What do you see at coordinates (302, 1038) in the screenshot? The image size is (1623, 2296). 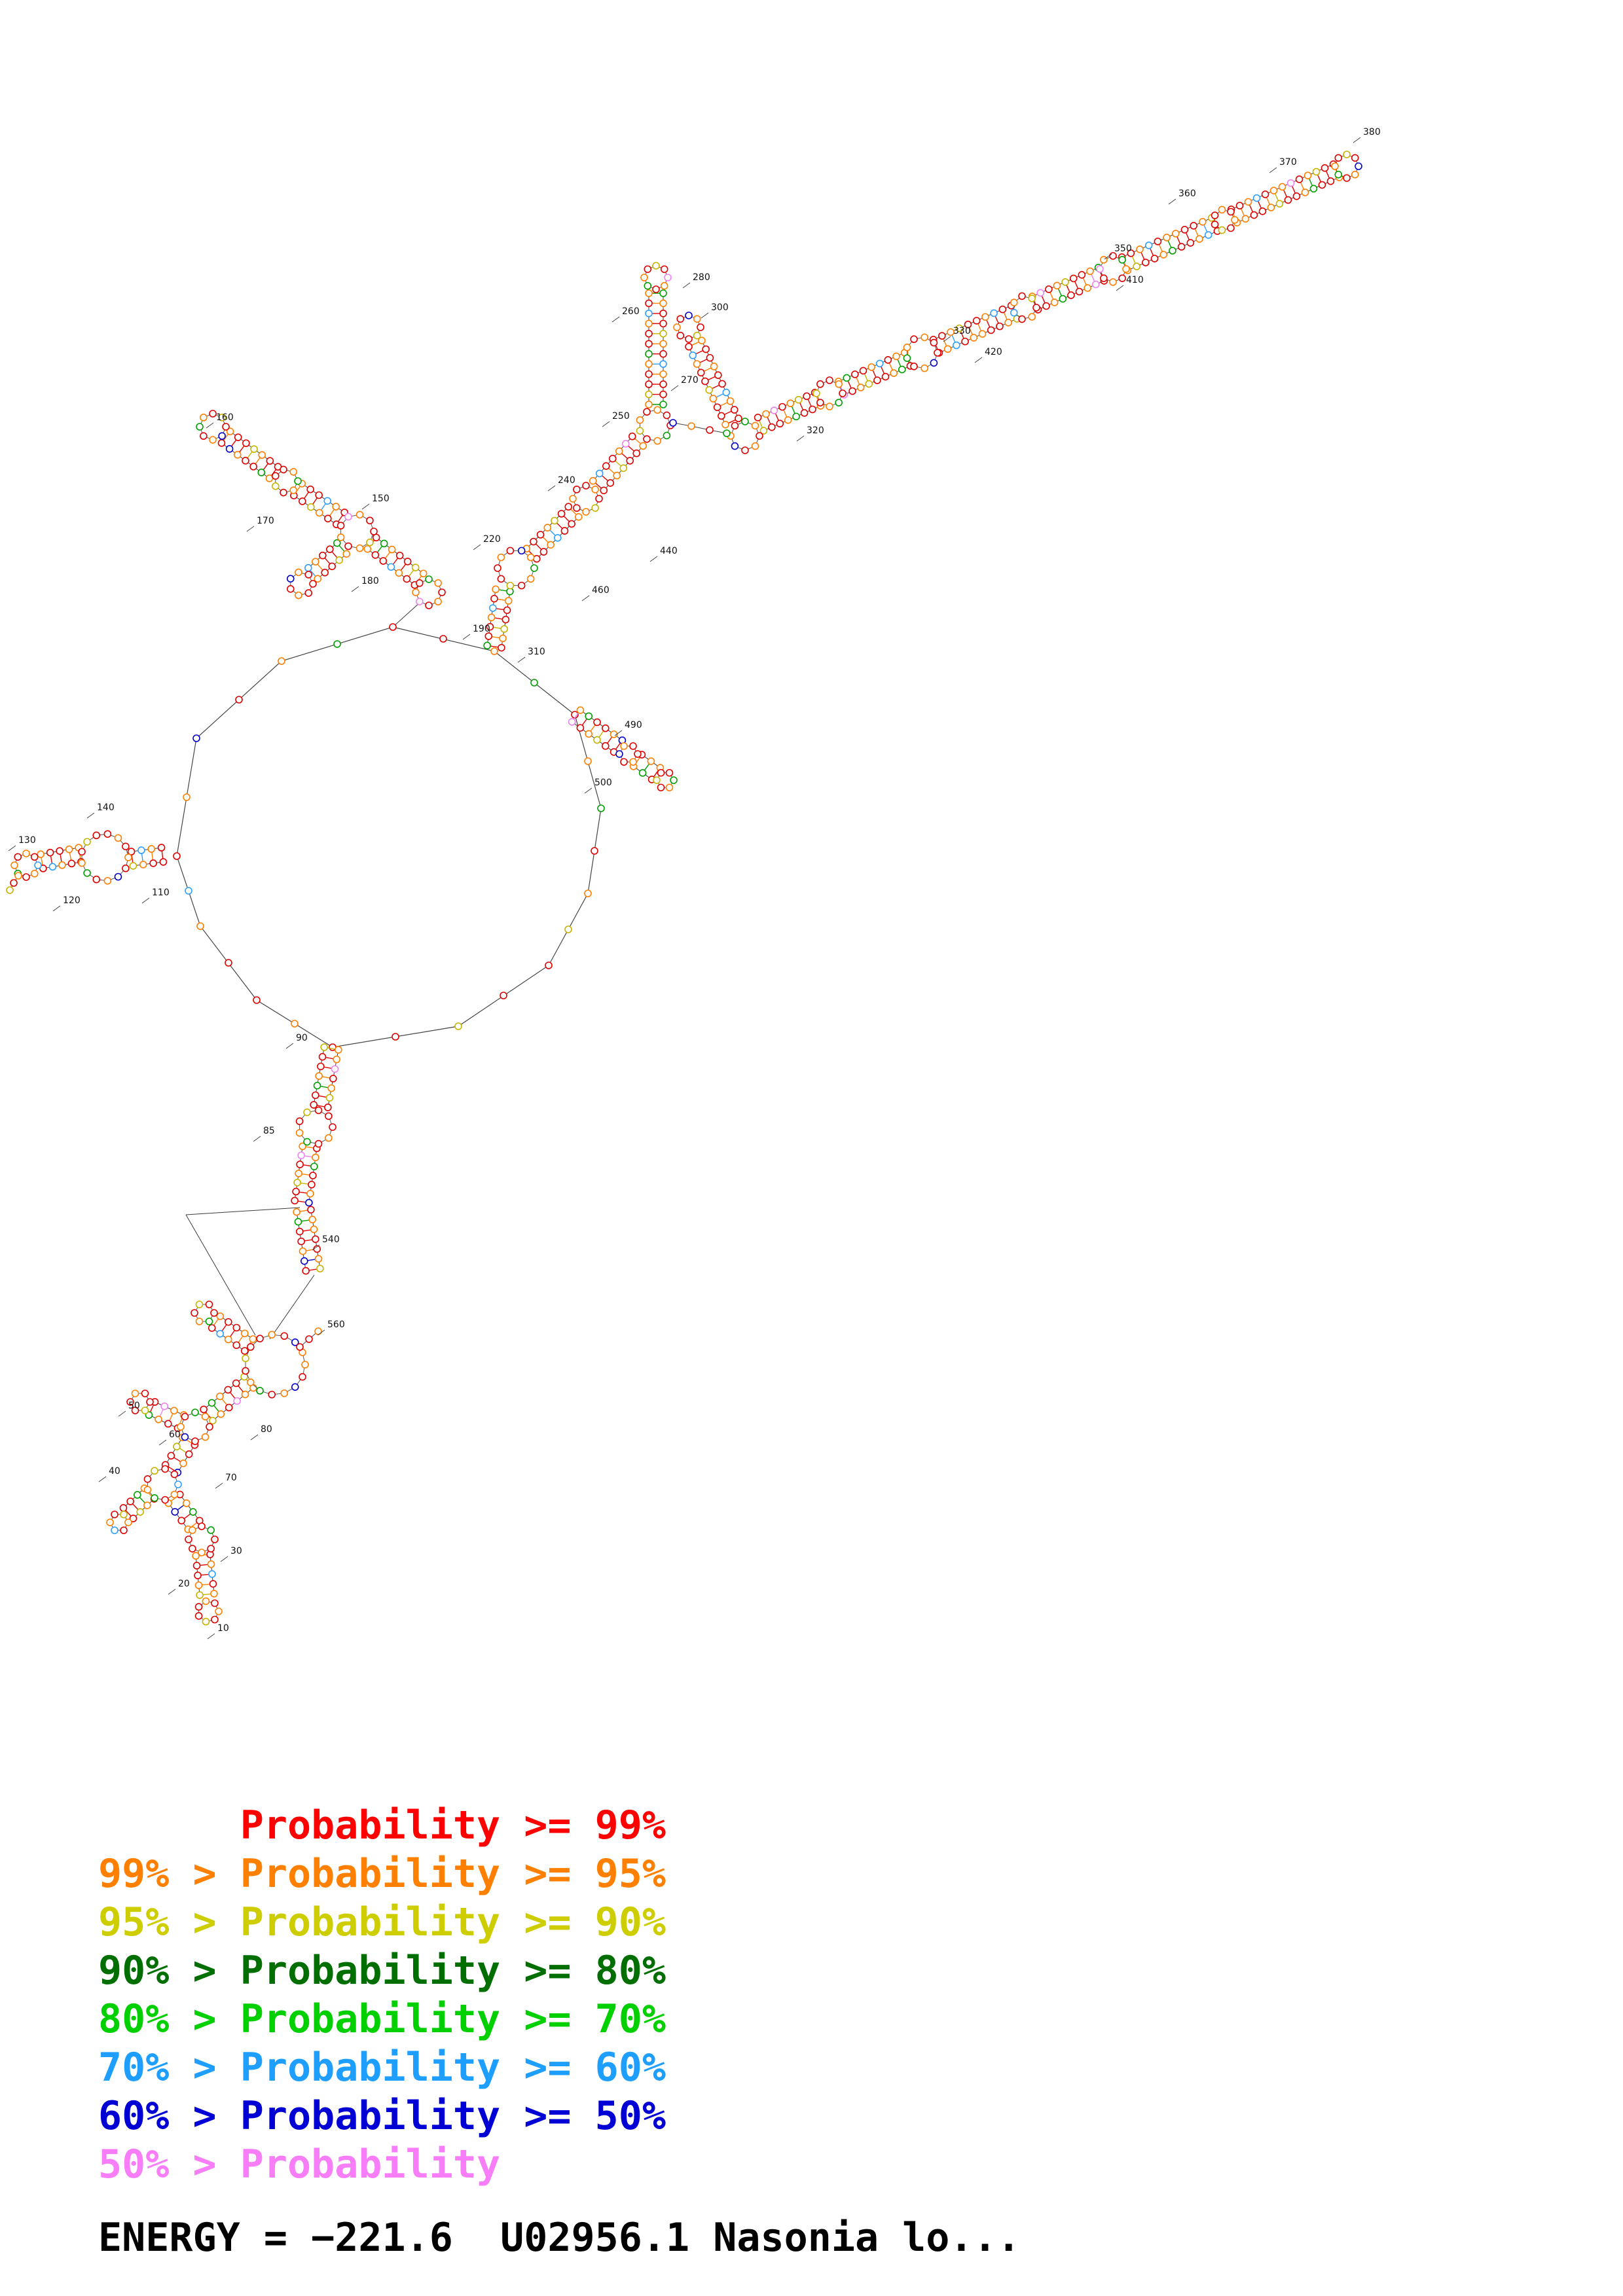 I see `residue-label: 90` at bounding box center [302, 1038].